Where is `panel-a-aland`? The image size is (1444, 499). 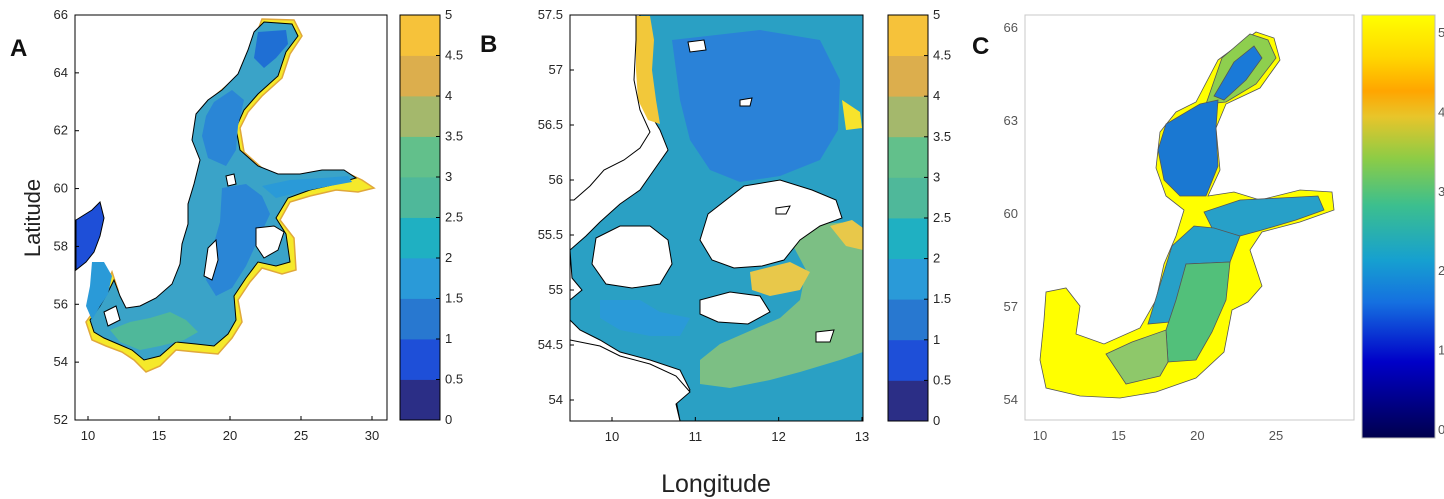
panel-a-aland is located at coordinates (231, 180).